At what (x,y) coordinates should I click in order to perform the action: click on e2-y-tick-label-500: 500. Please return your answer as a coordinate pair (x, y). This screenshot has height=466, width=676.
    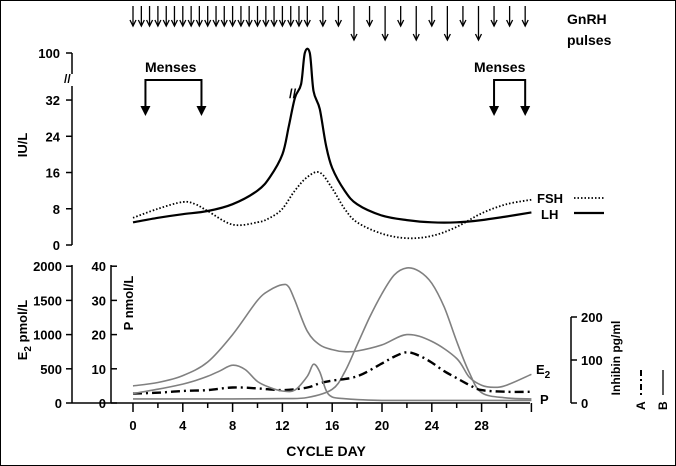
    Looking at the image, I should click on (51, 369).